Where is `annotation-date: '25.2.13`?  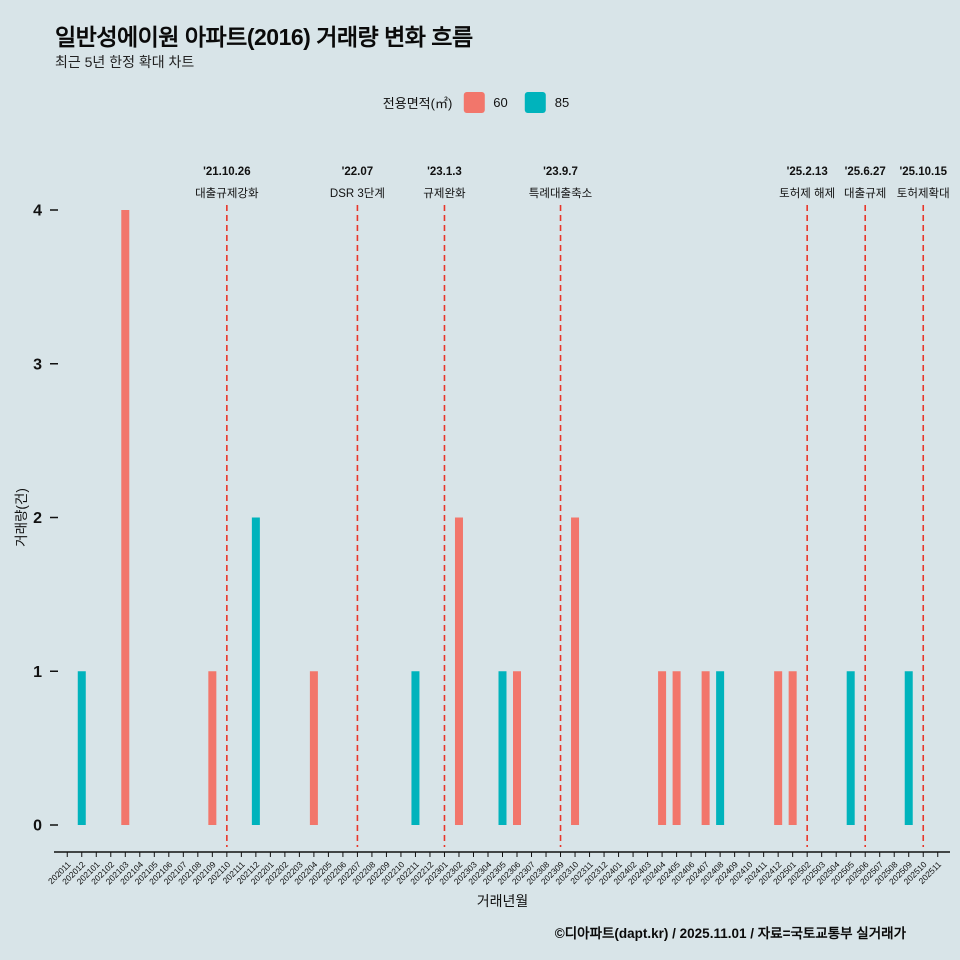 annotation-date: '25.2.13 is located at coordinates (807, 172).